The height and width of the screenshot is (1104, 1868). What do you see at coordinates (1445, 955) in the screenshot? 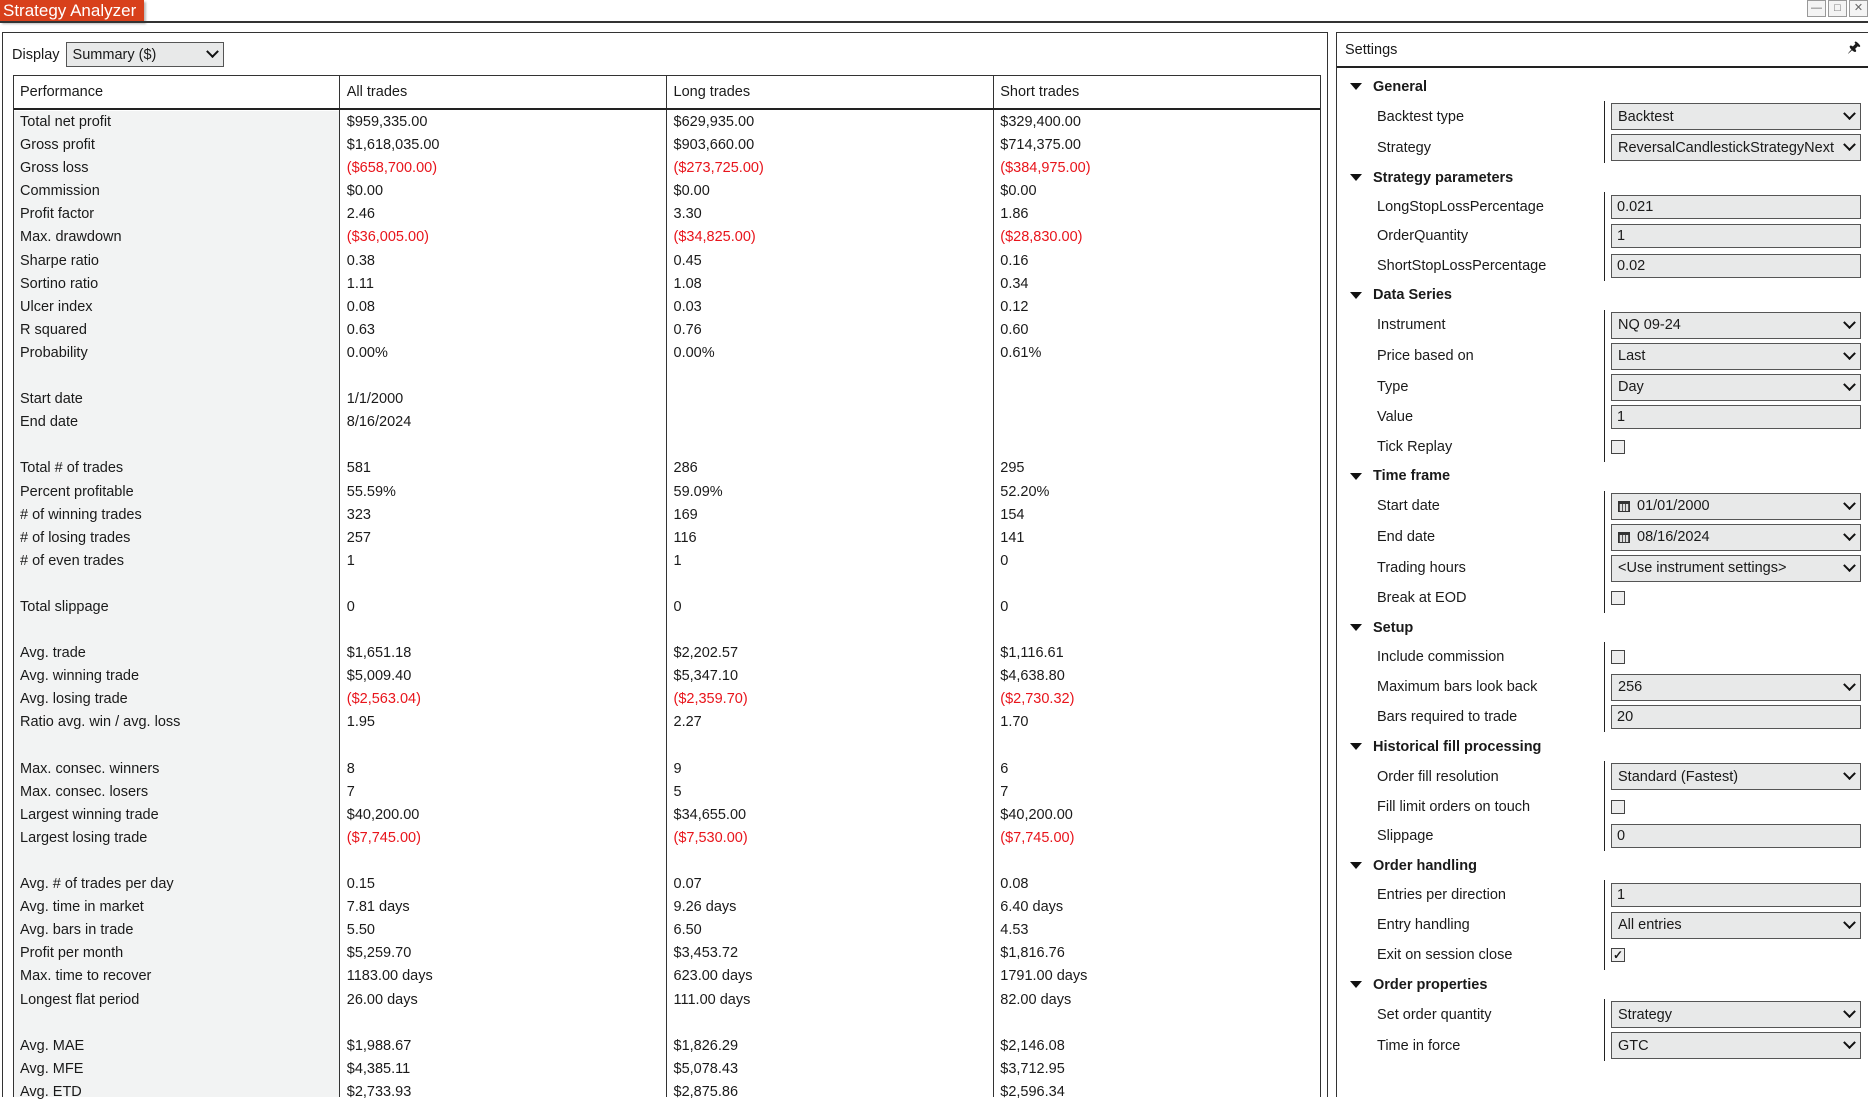
I see `setting-label: Exit on session close` at bounding box center [1445, 955].